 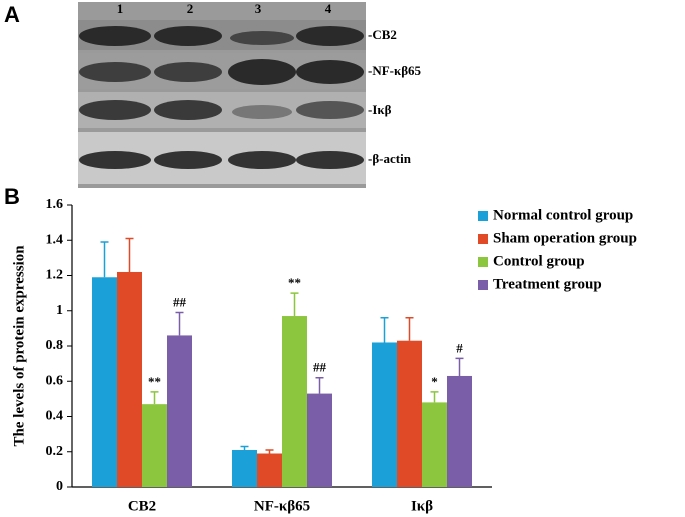 I want to click on y-tick-label: 0.4, so click(x=55, y=416).